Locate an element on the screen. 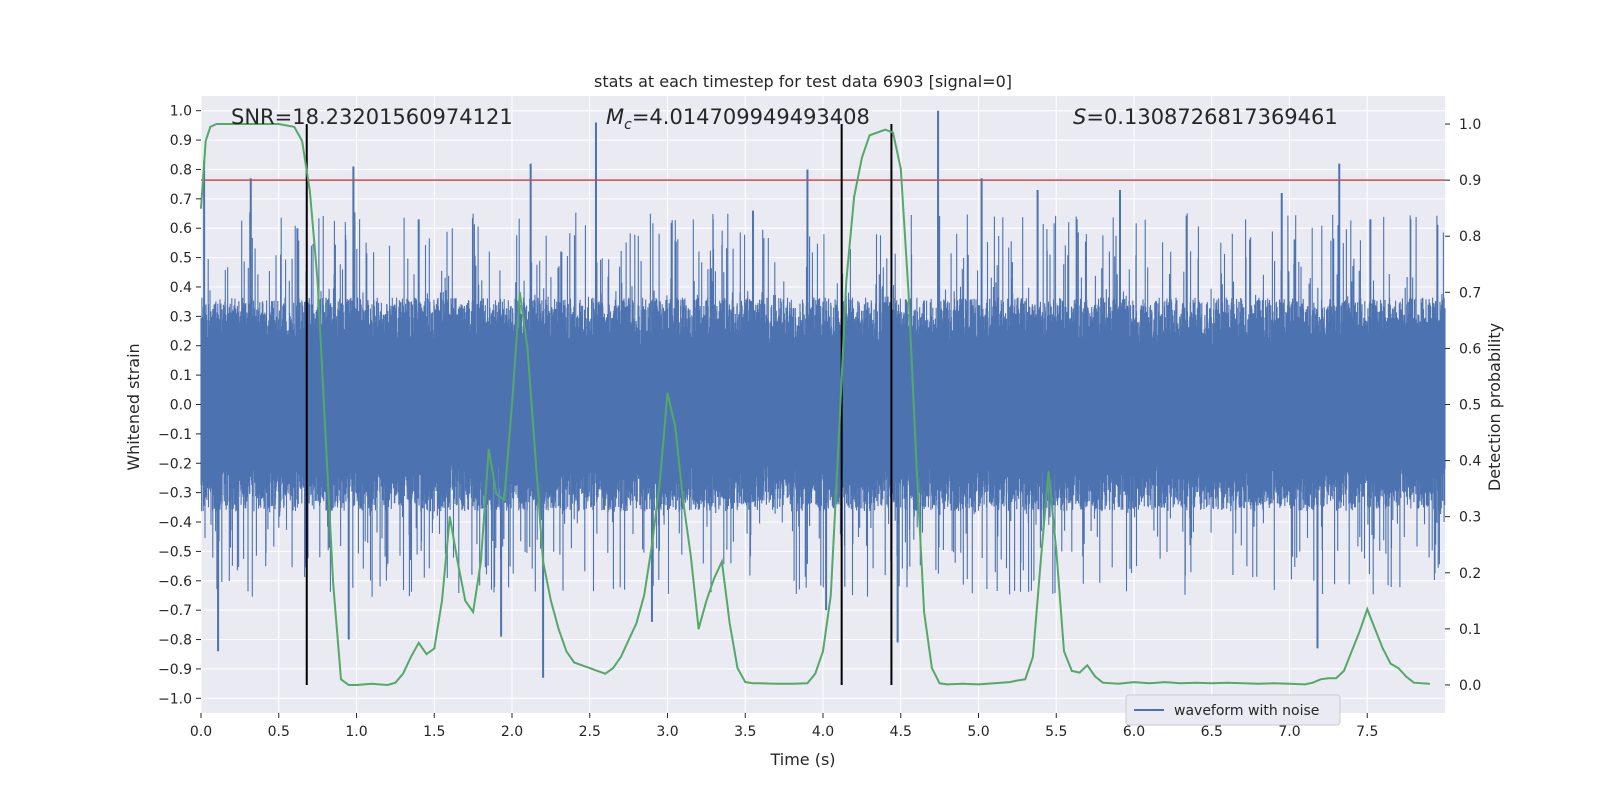 This screenshot has width=1600, height=800. chirp-mass-symbol: M is located at coordinates (615, 117).